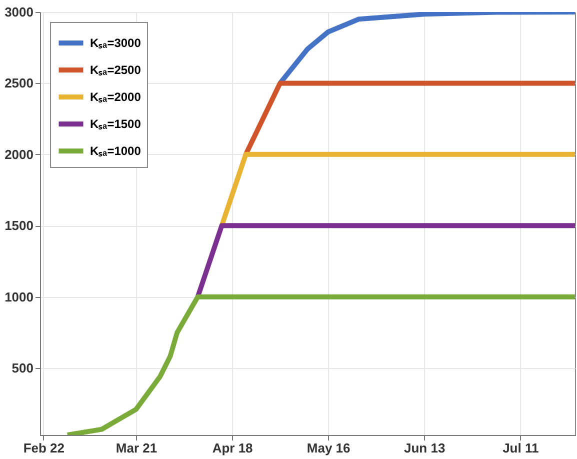 The width and height of the screenshot is (577, 459). Describe the element at coordinates (116, 43) in the screenshot. I see `legend-label: Kₛₐ=3000` at that location.